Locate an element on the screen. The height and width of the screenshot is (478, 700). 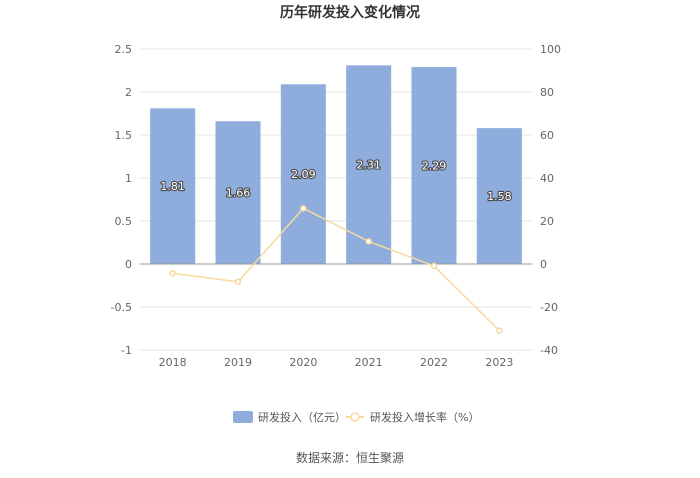
right-tick-label: 0 is located at coordinates (543, 264).